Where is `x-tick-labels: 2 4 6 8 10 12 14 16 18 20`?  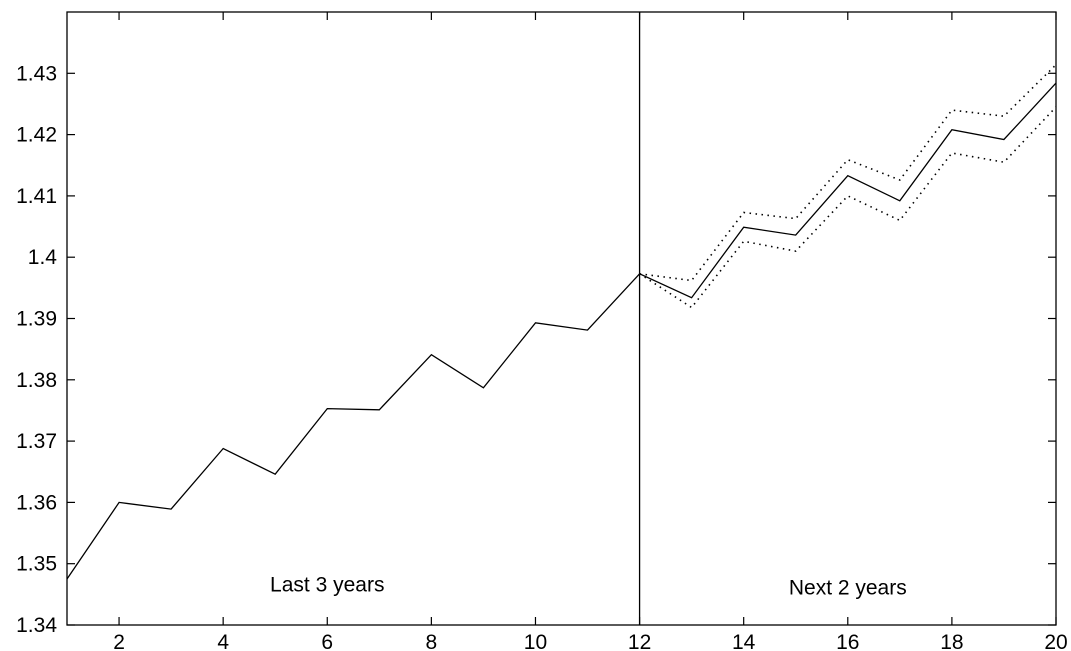 x-tick-labels: 2 4 6 8 10 12 14 16 18 20 is located at coordinates (590, 641).